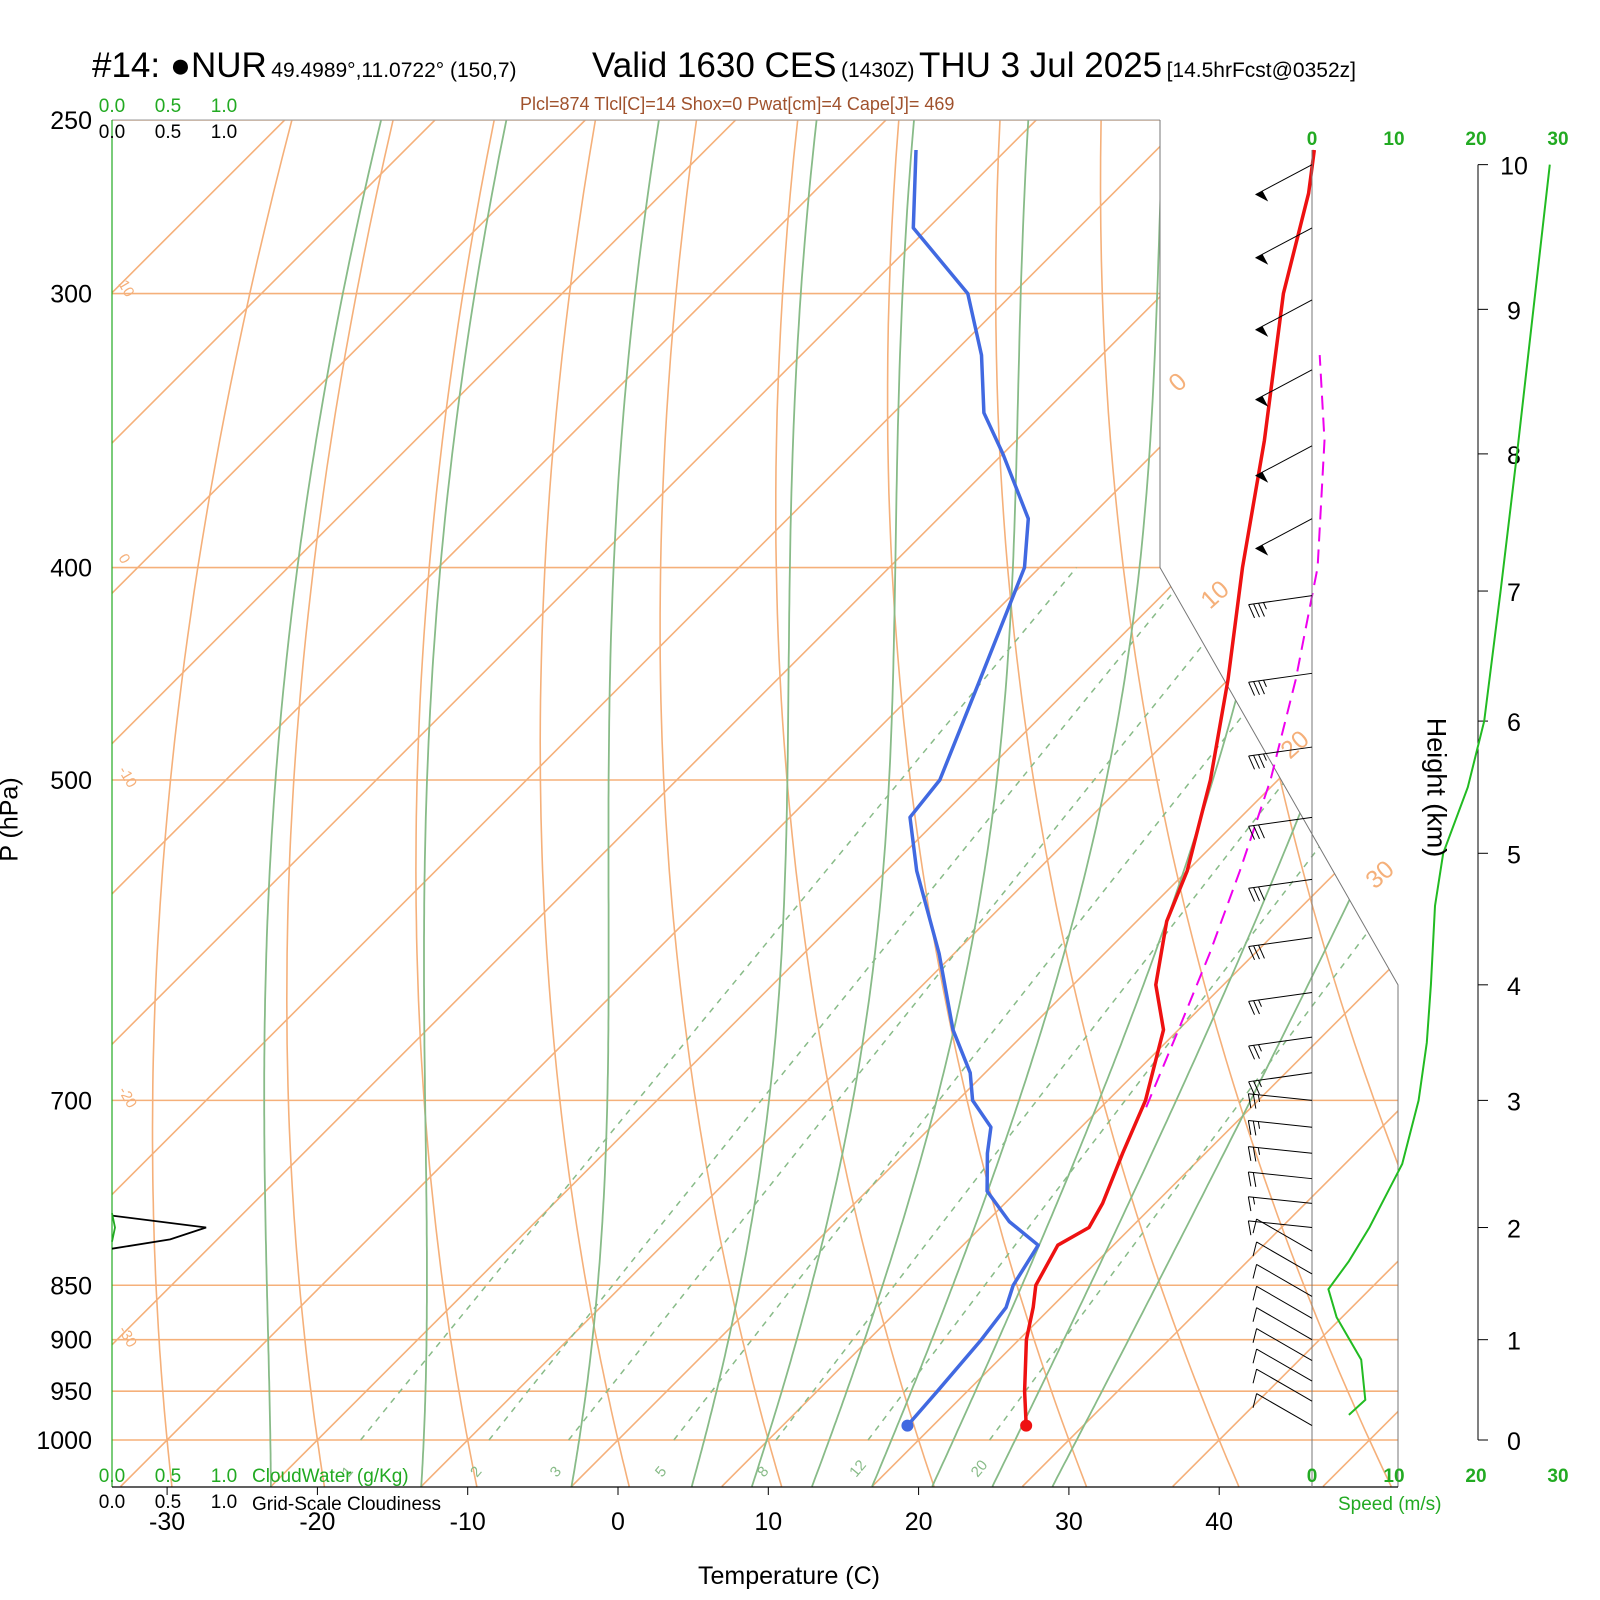 This screenshot has height=1600, width=1600. I want to click on zulu-label: (1430Z), so click(877, 70).